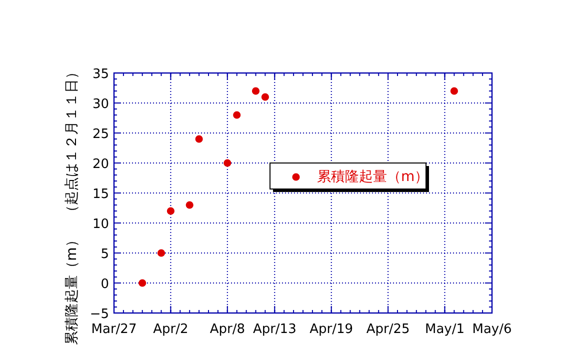 This screenshot has width=567, height=361. I want to click on y-tick-label: 35, so click(100, 74).